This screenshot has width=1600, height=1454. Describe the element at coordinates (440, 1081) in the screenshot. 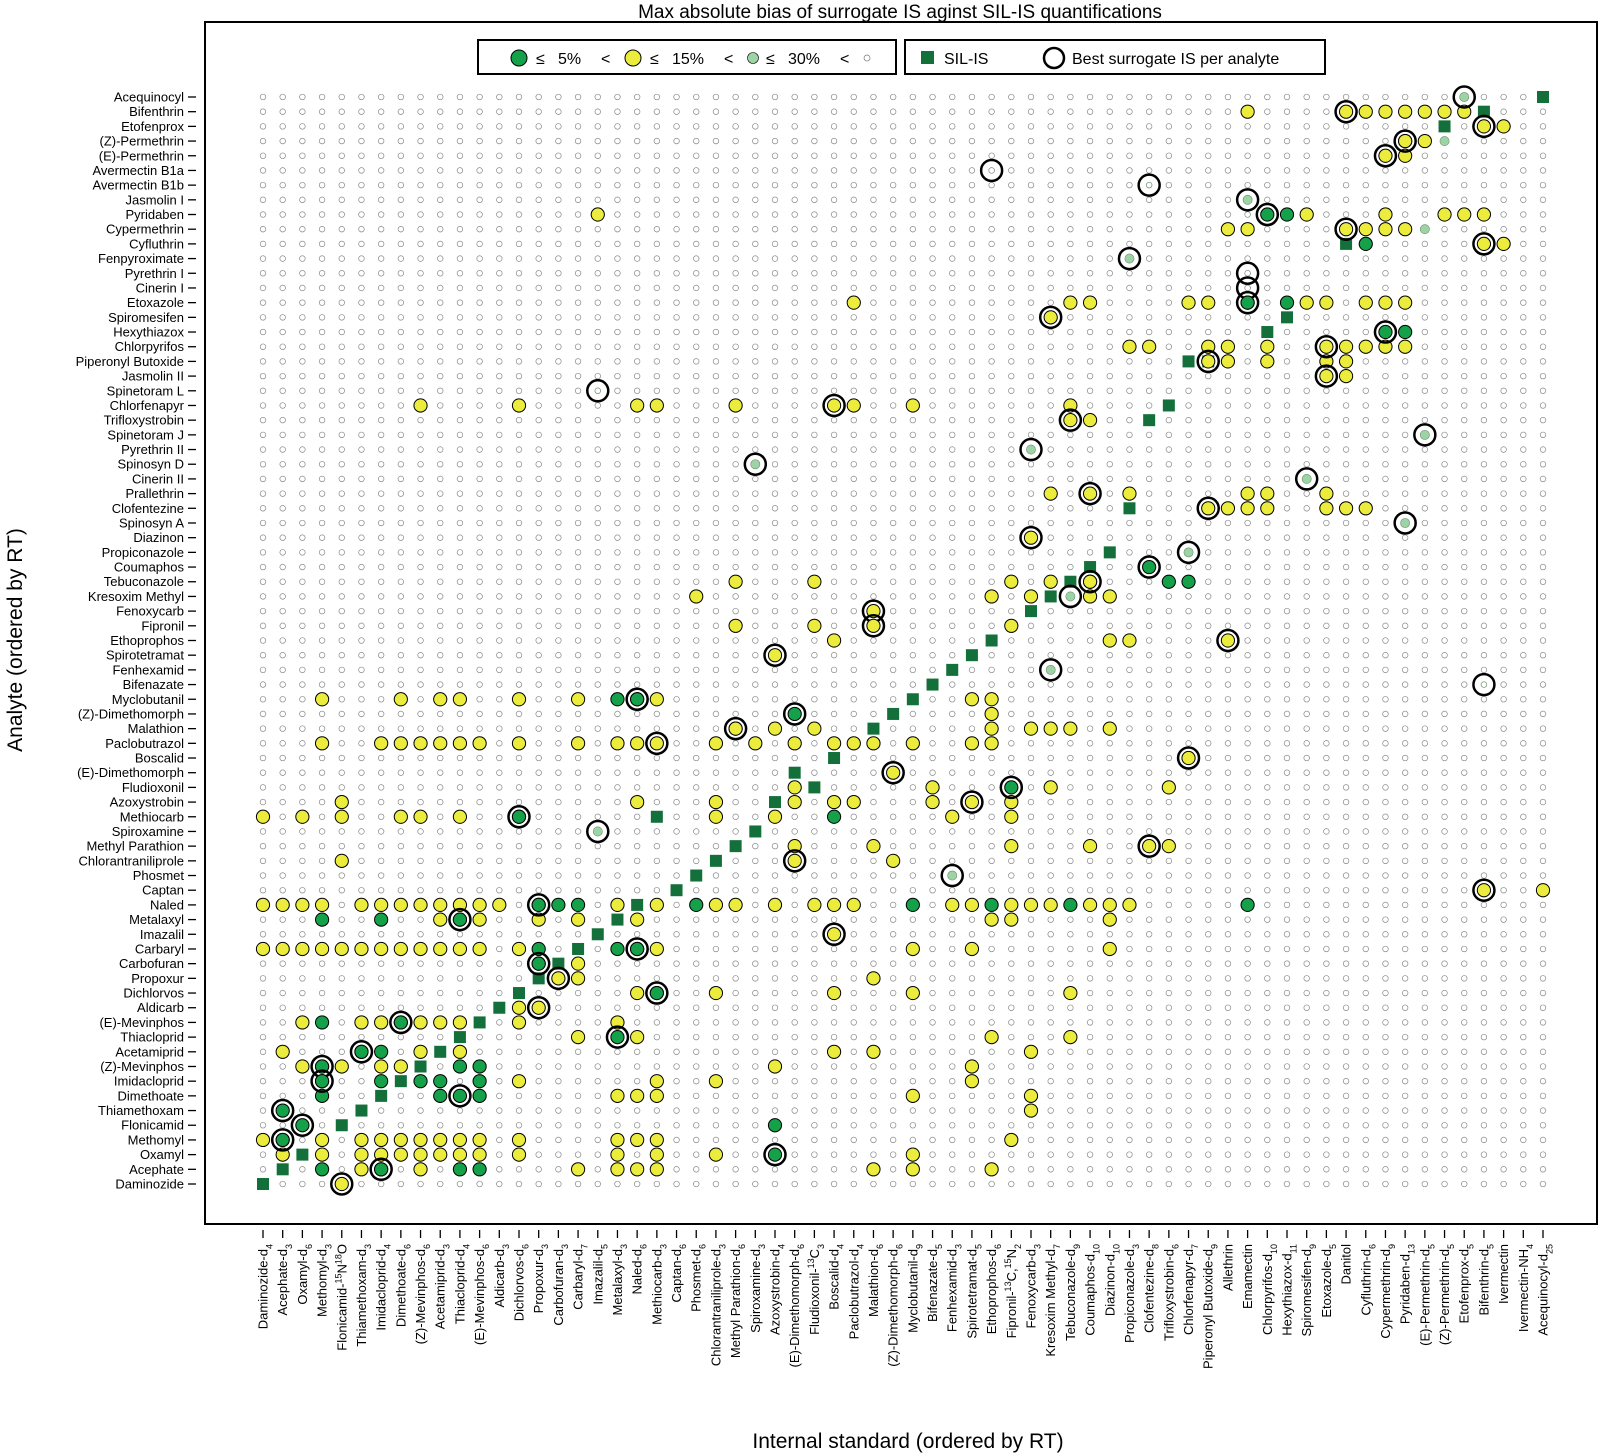

I see `bias-point-le5` at that location.